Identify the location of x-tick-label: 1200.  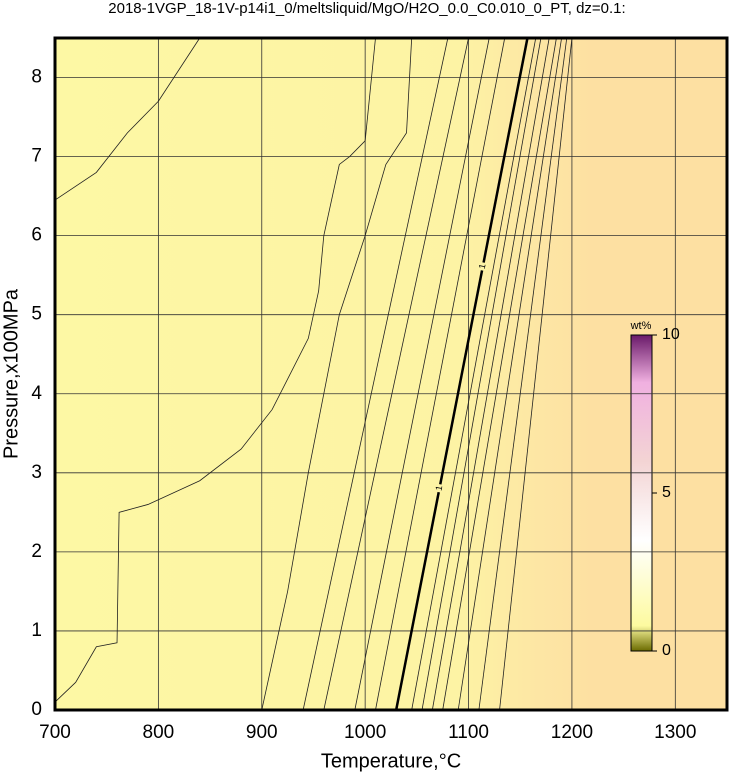
(572, 732).